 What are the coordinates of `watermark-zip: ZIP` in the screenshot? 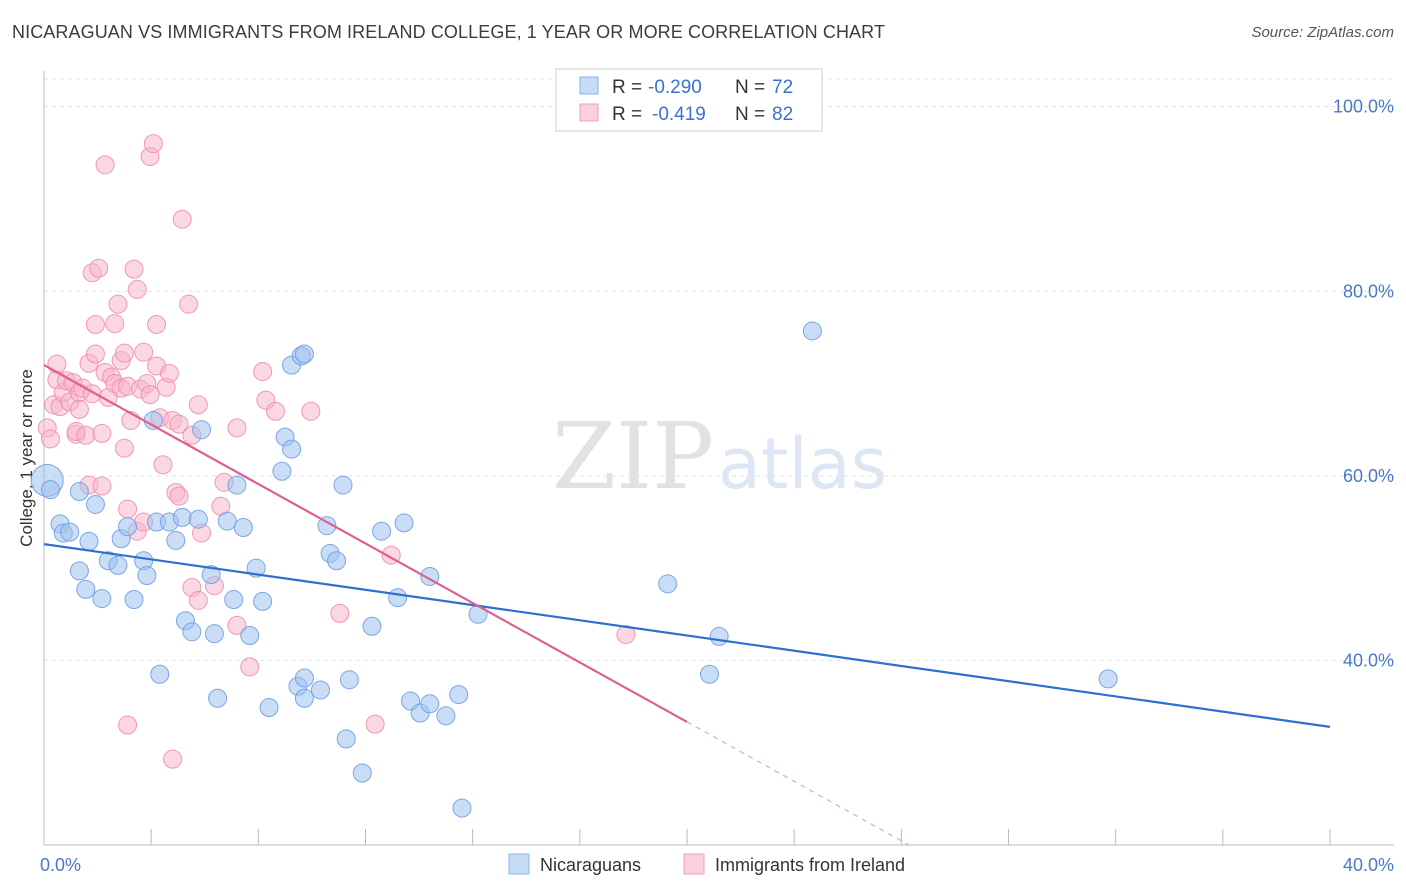 It's located at (633, 456).